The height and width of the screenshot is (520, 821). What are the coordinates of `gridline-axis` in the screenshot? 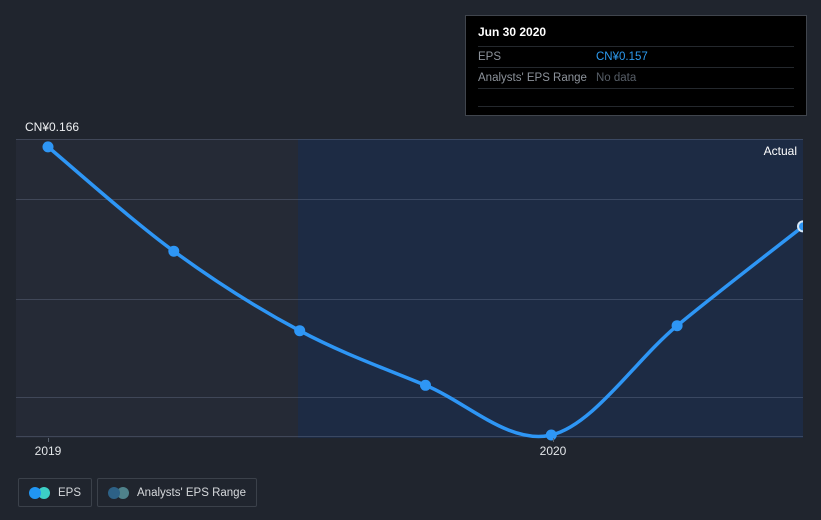 It's located at (409, 436).